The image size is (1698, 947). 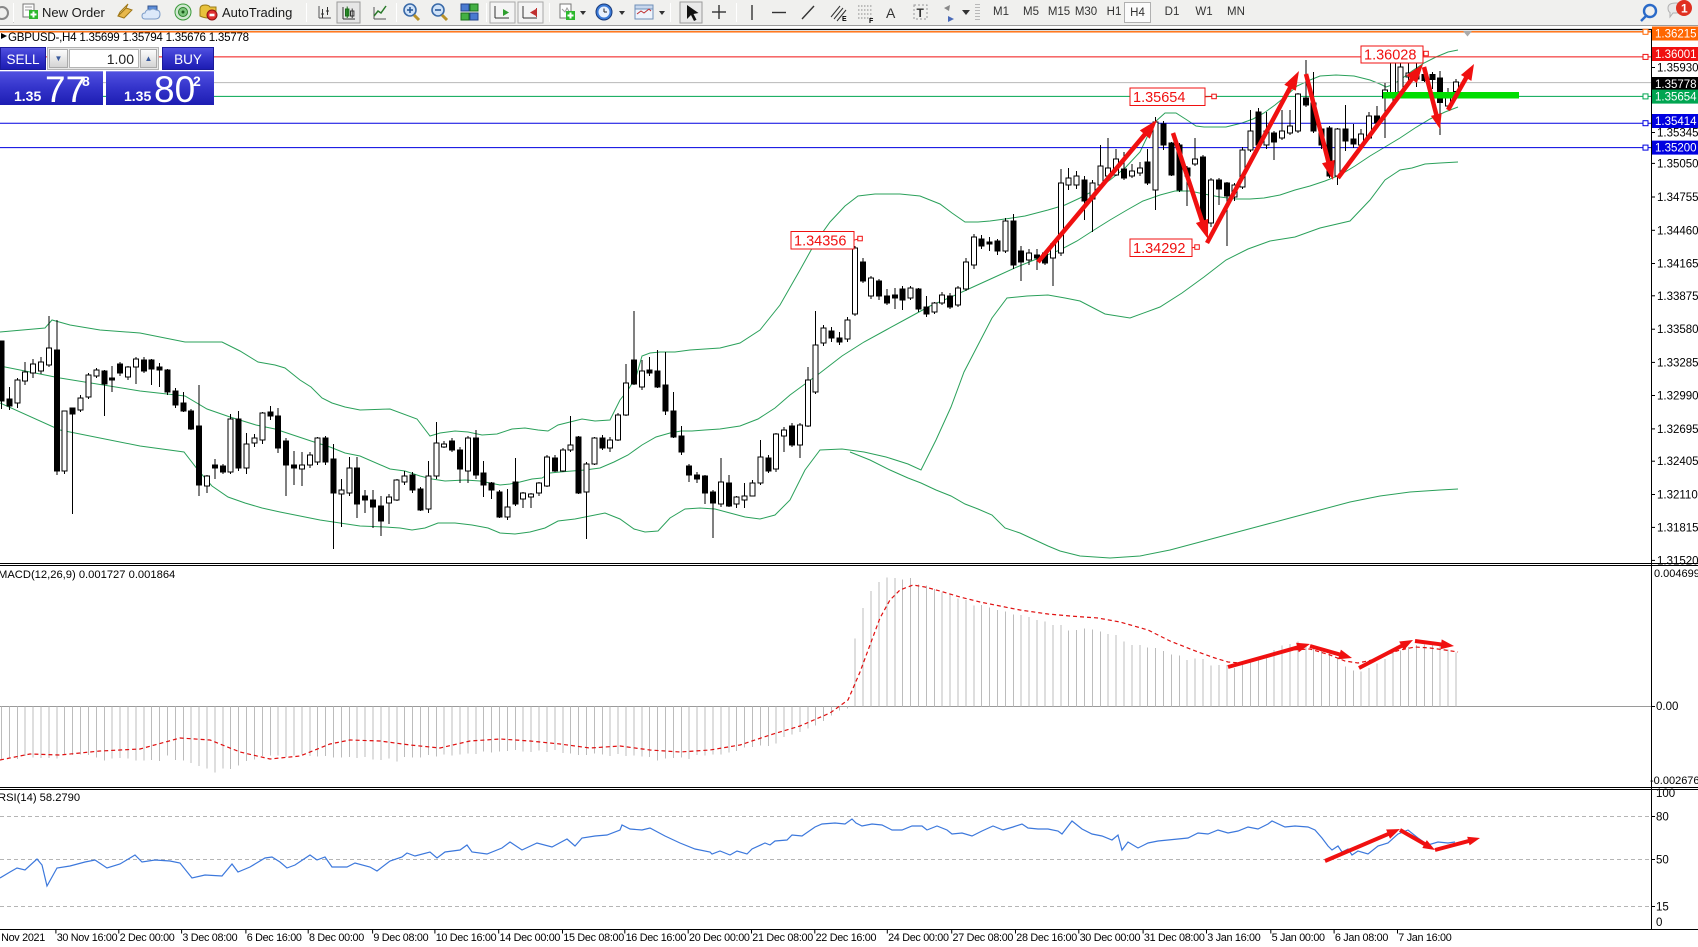 I want to click on svg-text: 27 Dec 08:00, so click(x=983, y=938).